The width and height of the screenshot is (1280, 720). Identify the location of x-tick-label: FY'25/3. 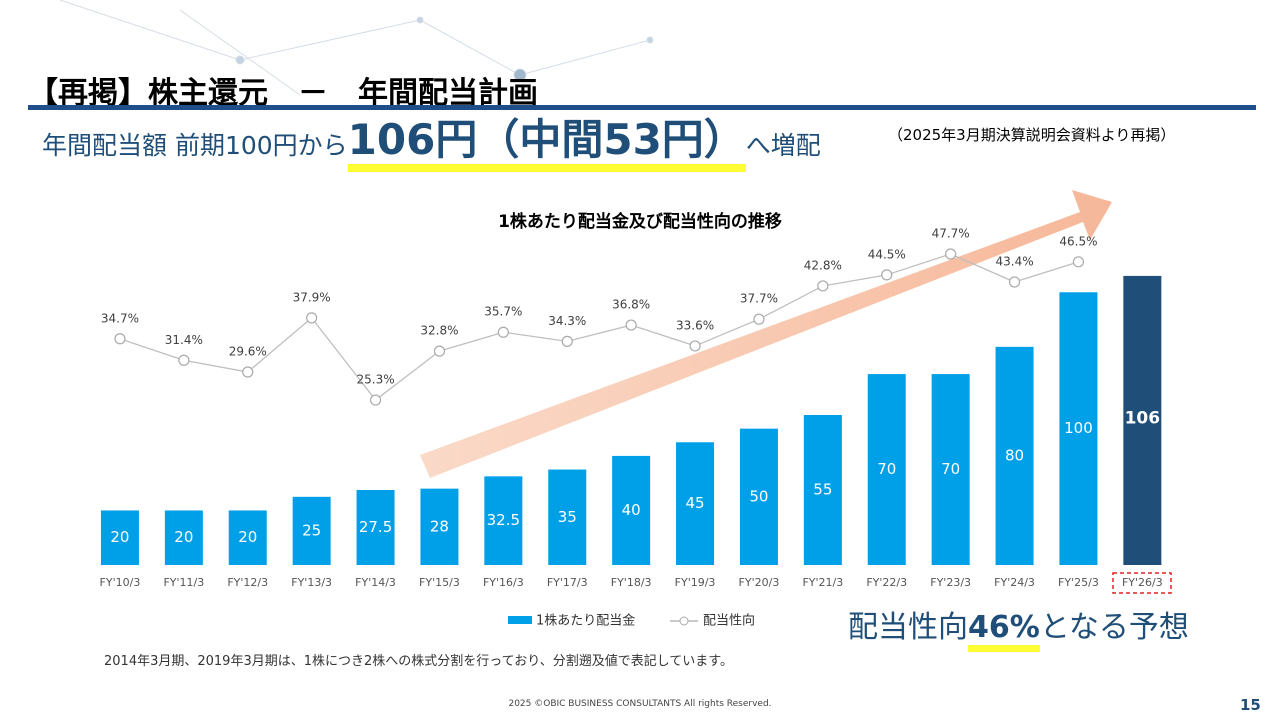
(1078, 582).